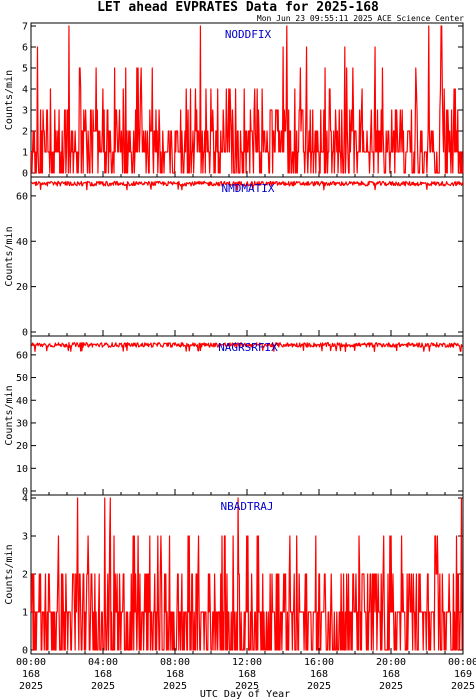  What do you see at coordinates (319, 662) in the screenshot?
I see `x-tick-time: 16:00` at bounding box center [319, 662].